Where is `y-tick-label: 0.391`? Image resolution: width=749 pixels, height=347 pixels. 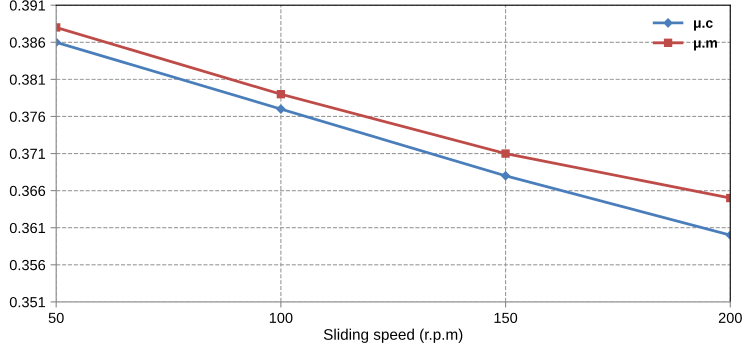 y-tick-label: 0.391 is located at coordinates (28, 5).